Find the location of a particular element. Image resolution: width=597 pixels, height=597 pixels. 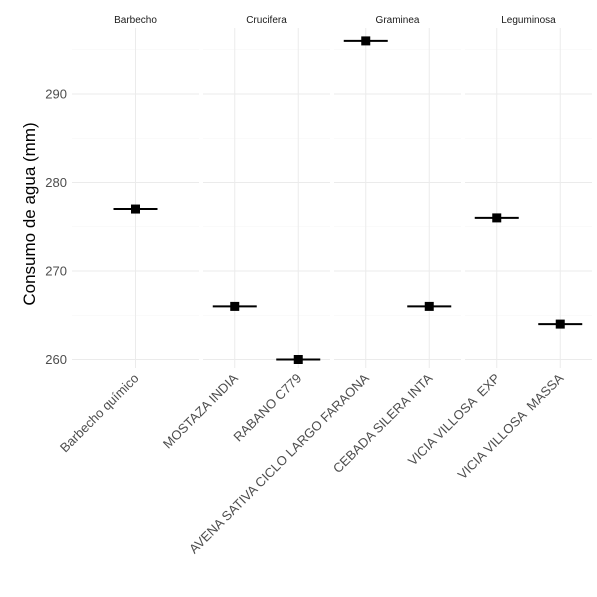

y-tick-label-270: 270 is located at coordinates (56, 271).